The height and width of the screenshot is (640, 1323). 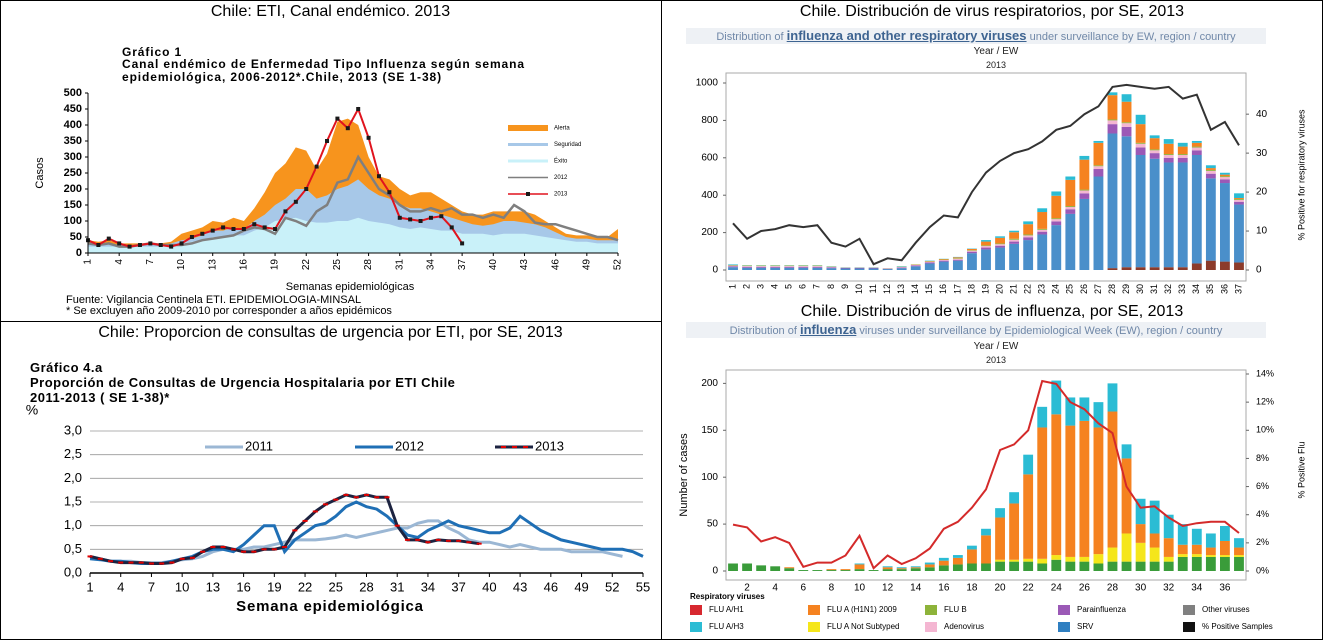 What do you see at coordinates (828, 329) in the screenshot?
I see `header-link: influenza` at bounding box center [828, 329].